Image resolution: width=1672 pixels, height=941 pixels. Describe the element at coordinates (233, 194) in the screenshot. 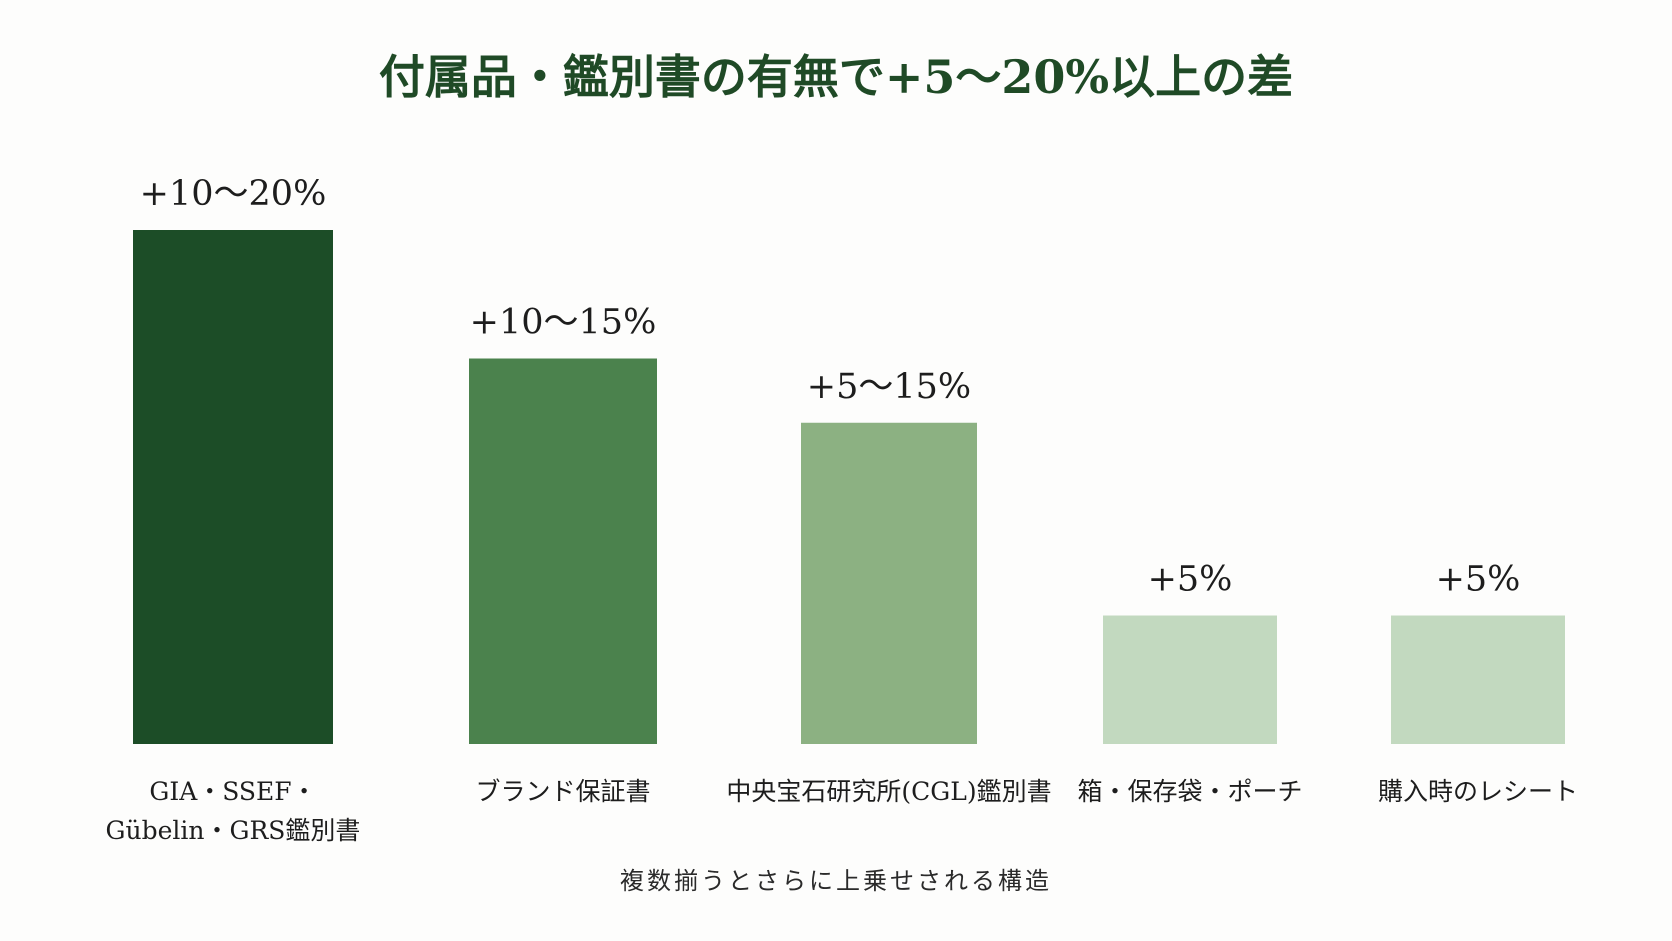

I see `bar-value-label-1: +10〜20%` at that location.